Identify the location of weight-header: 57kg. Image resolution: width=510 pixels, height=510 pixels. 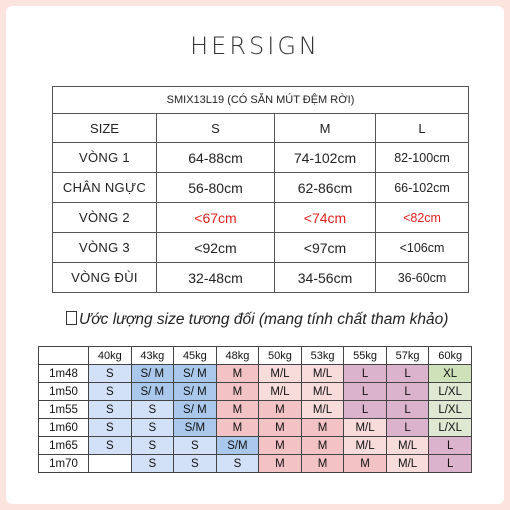
(407, 355).